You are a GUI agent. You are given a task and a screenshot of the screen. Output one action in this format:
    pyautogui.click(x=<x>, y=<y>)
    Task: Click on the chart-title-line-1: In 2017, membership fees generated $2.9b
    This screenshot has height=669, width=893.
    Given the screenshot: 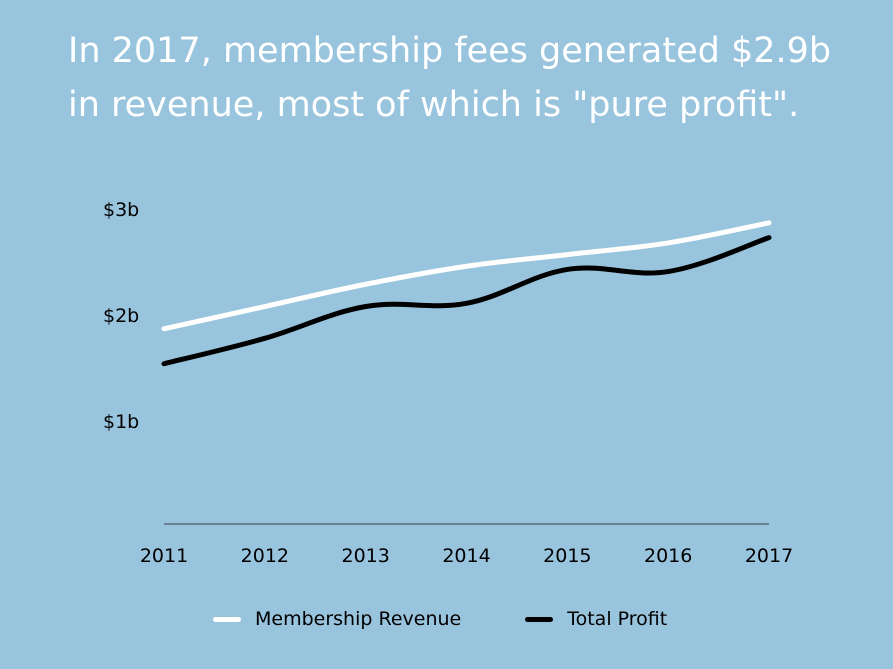 What is the action you would take?
    pyautogui.click(x=450, y=51)
    